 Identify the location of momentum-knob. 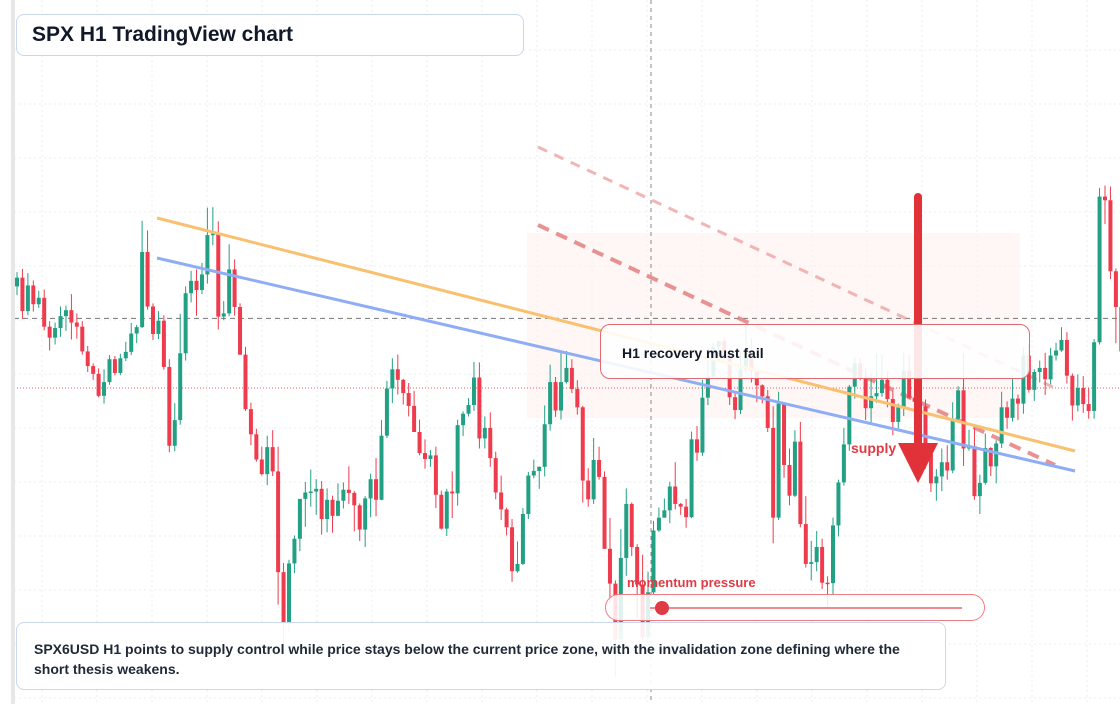
(662, 608).